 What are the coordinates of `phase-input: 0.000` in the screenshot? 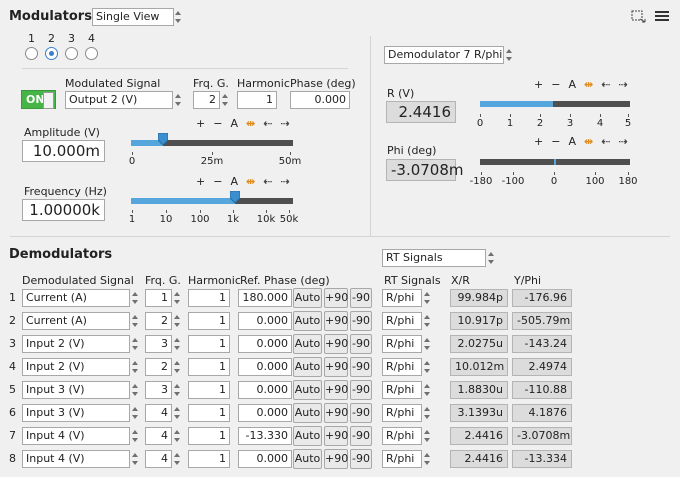 It's located at (320, 100).